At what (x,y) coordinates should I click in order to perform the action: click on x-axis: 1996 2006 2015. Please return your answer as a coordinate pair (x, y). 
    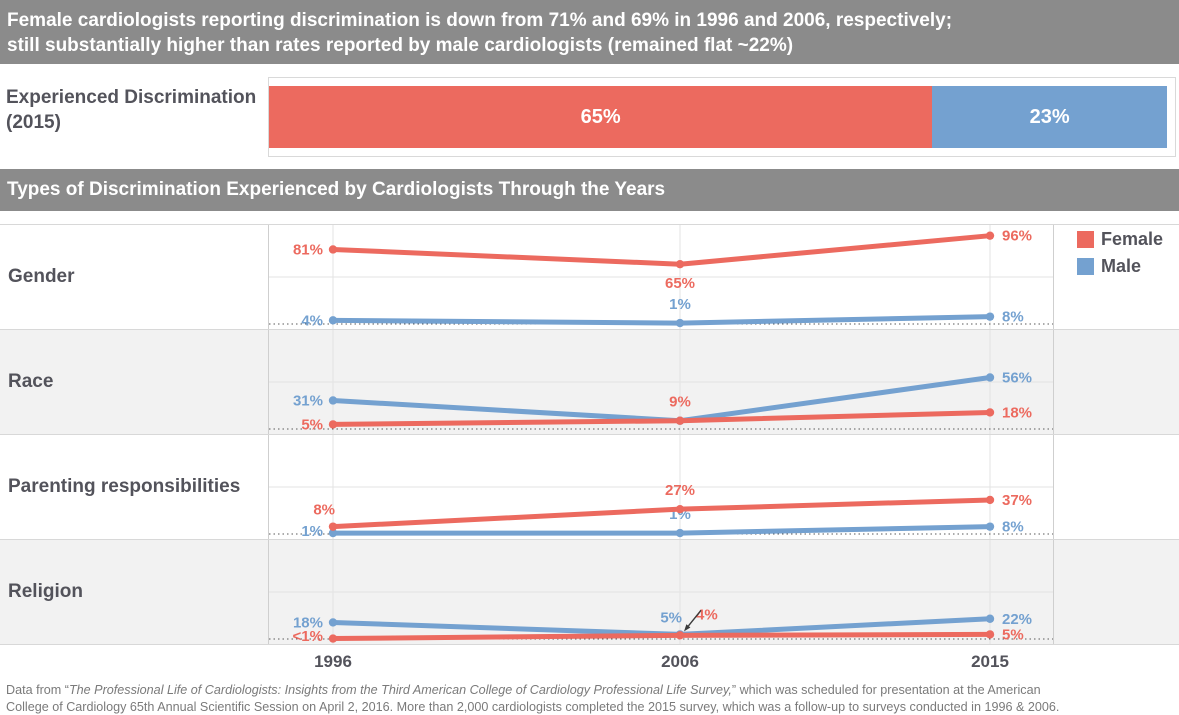
    Looking at the image, I should click on (589, 662).